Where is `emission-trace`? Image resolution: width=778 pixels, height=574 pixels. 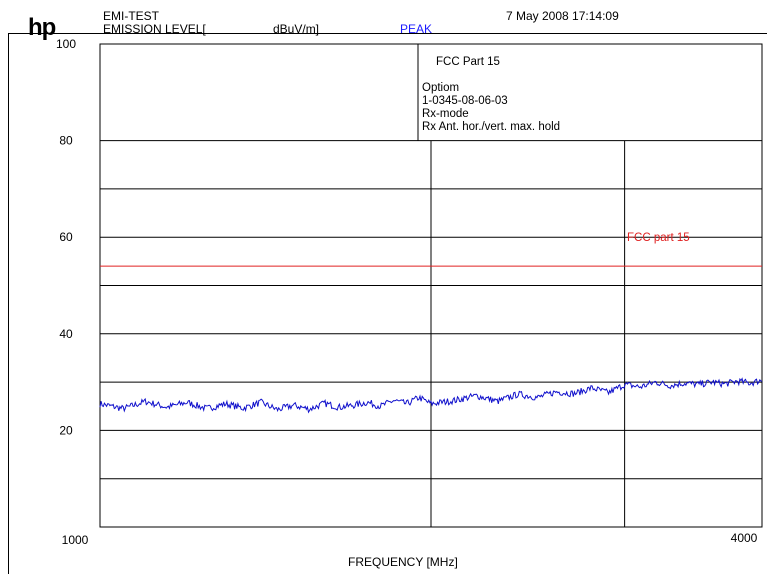
emission-trace is located at coordinates (431, 395).